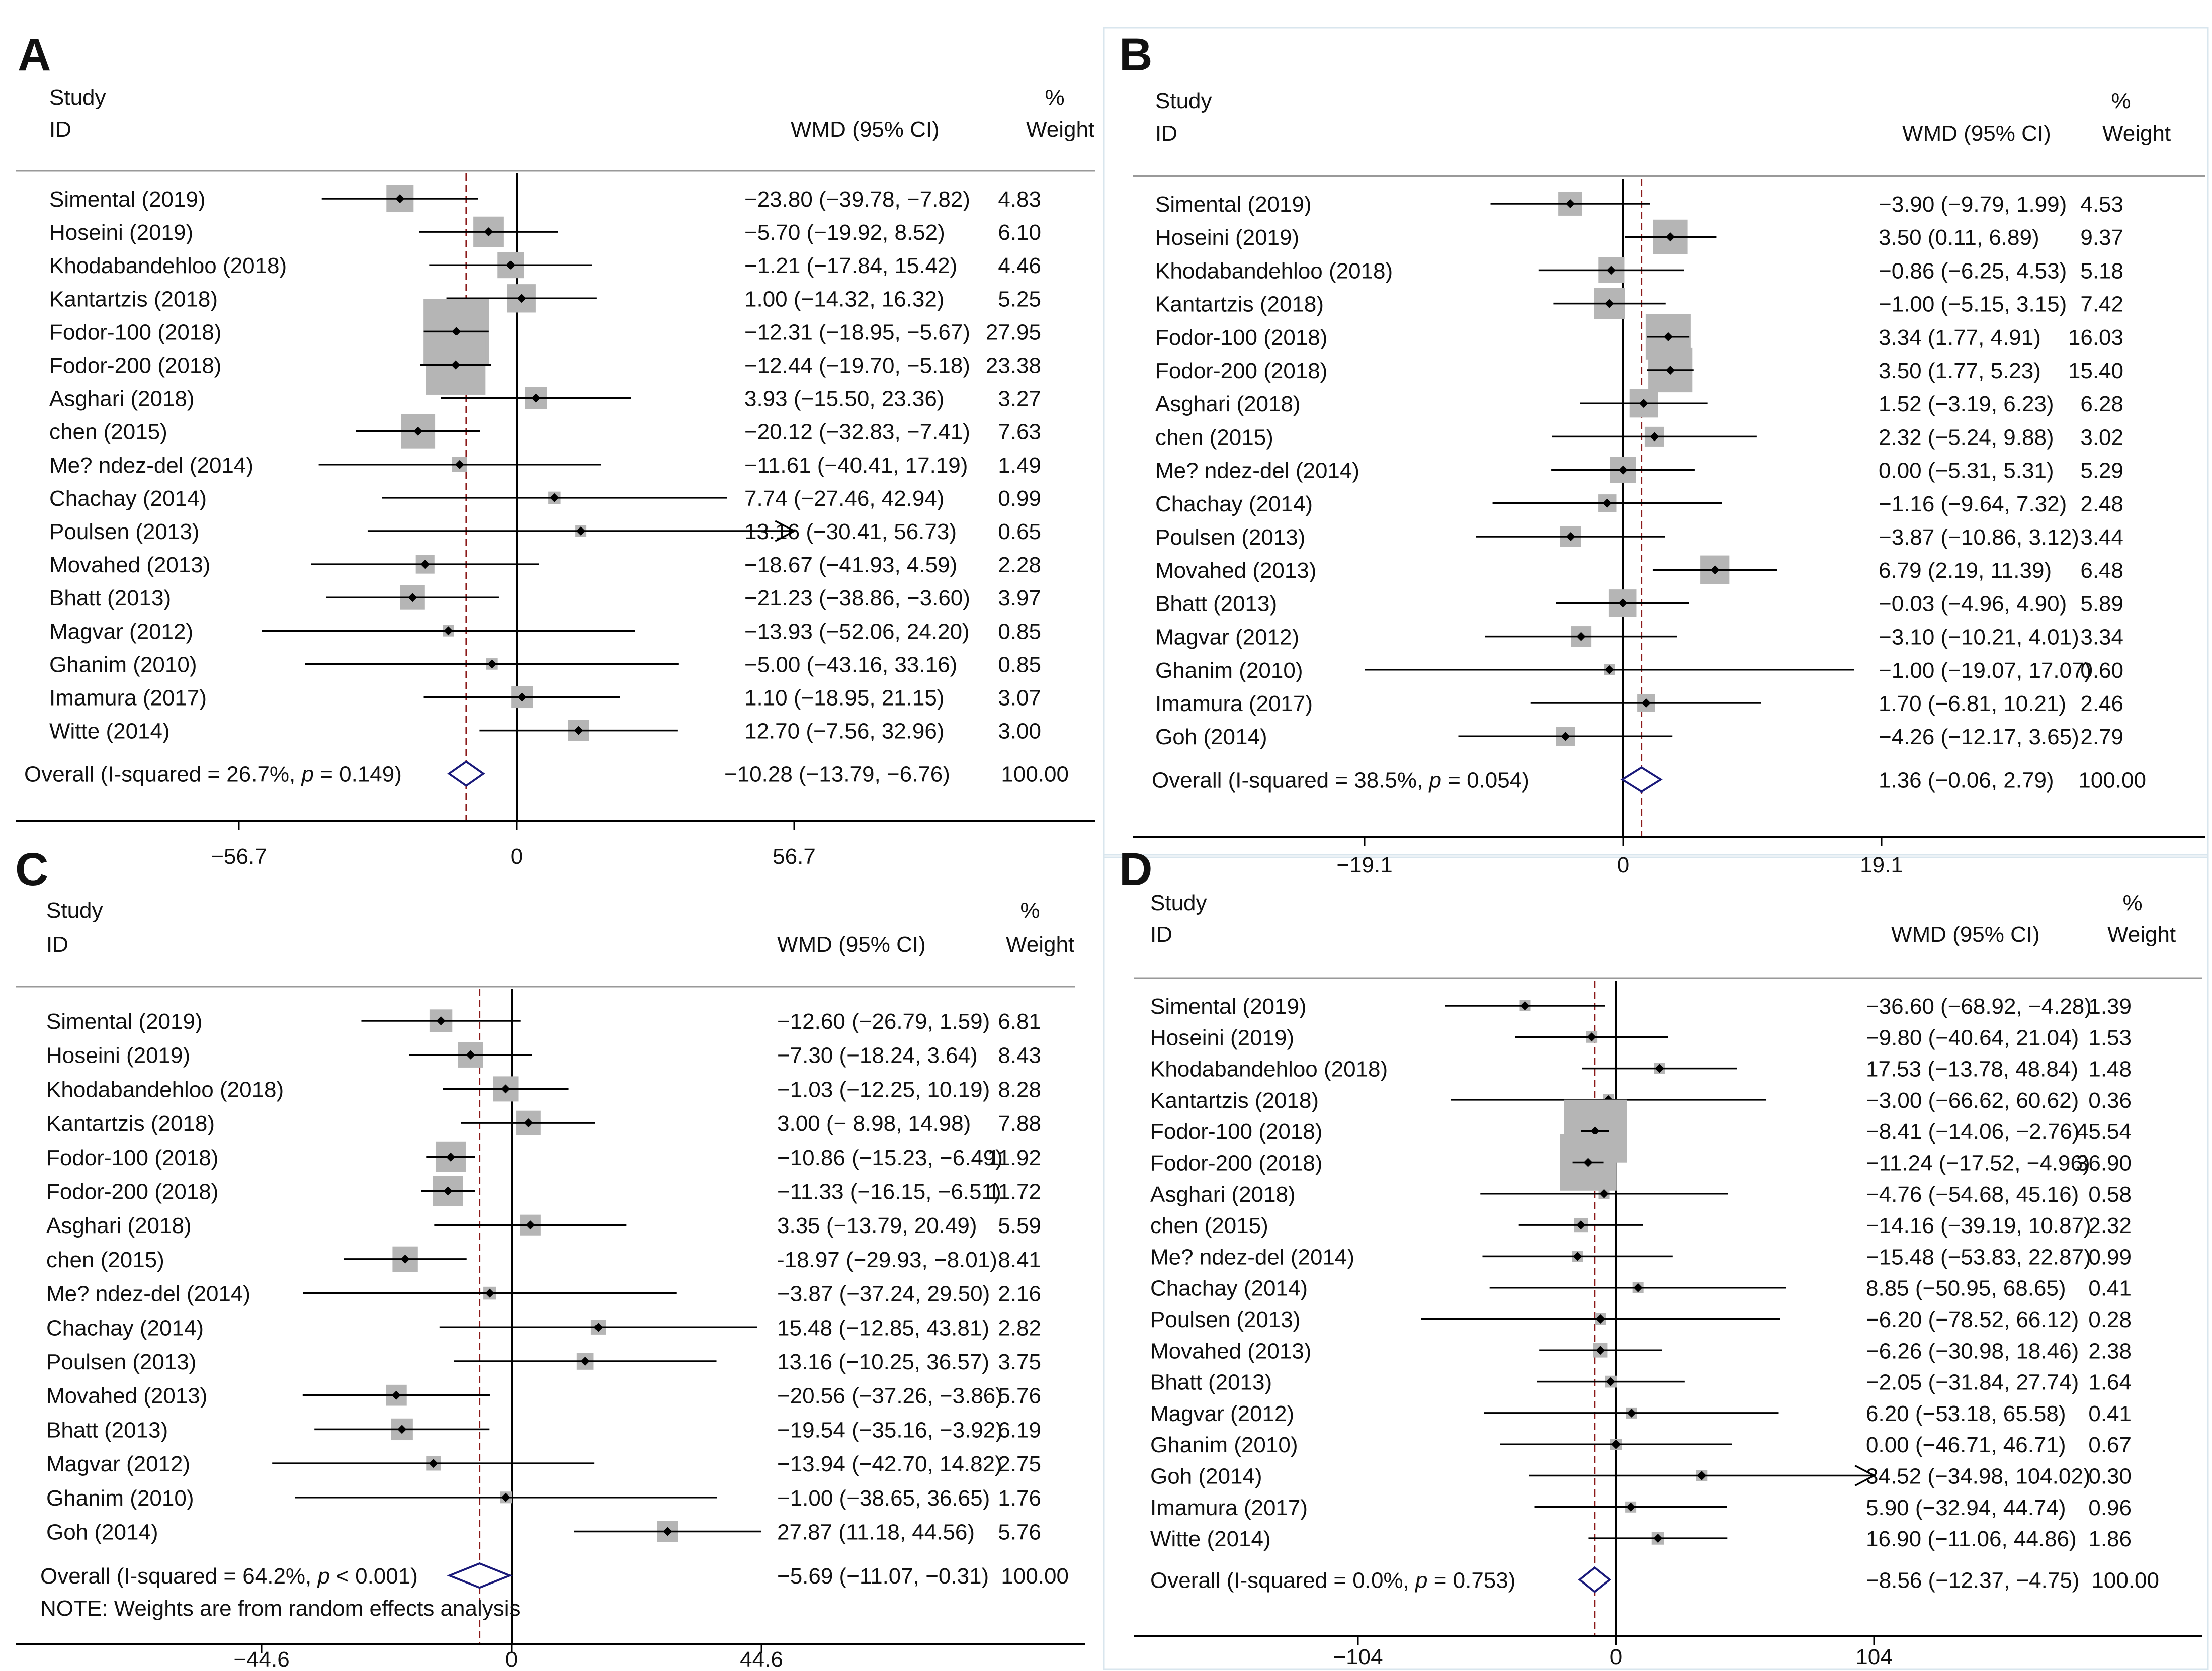 The height and width of the screenshot is (1671, 2212). What do you see at coordinates (1966, 1508) in the screenshot?
I see `study-ci-label: 5.90 (−32.94, 44.74)` at bounding box center [1966, 1508].